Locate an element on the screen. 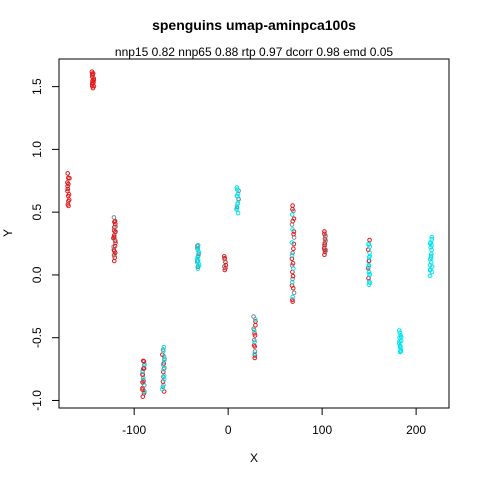 The width and height of the screenshot is (480, 480). y-axis-label: Y is located at coordinates (8, 233).